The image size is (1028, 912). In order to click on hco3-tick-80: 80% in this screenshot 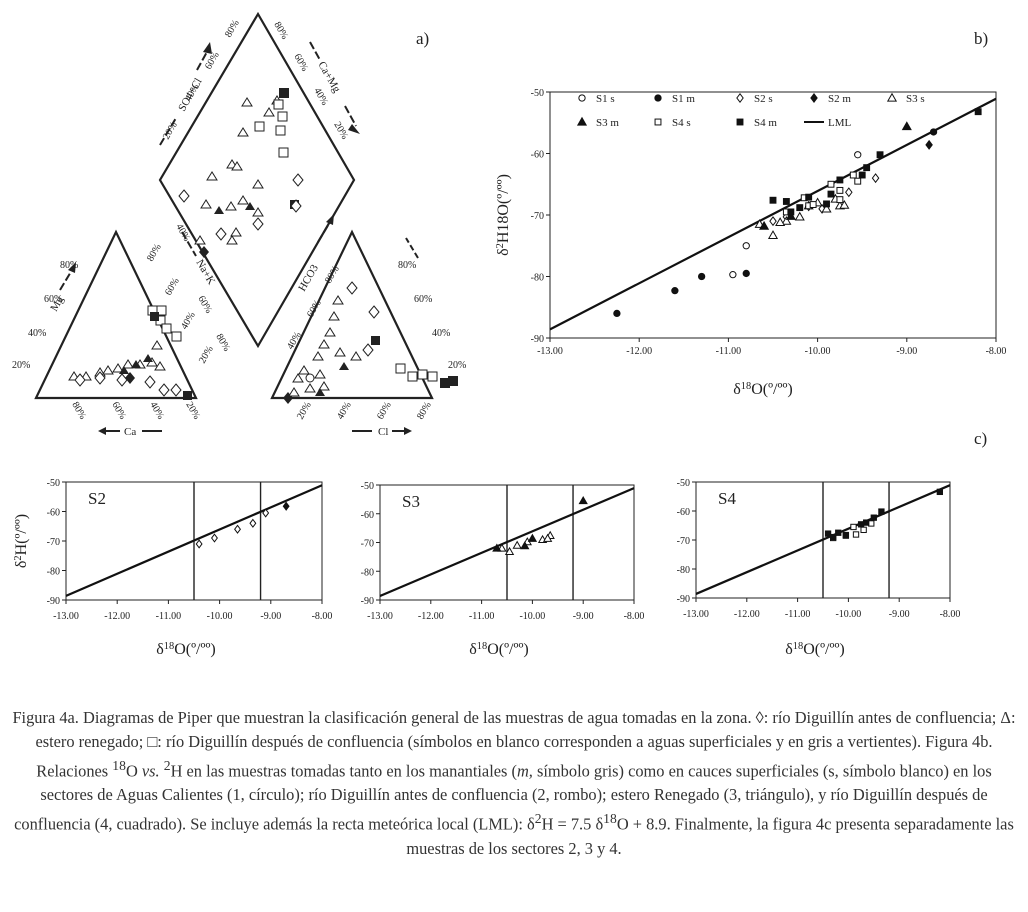, I will do `click(332, 274)`.